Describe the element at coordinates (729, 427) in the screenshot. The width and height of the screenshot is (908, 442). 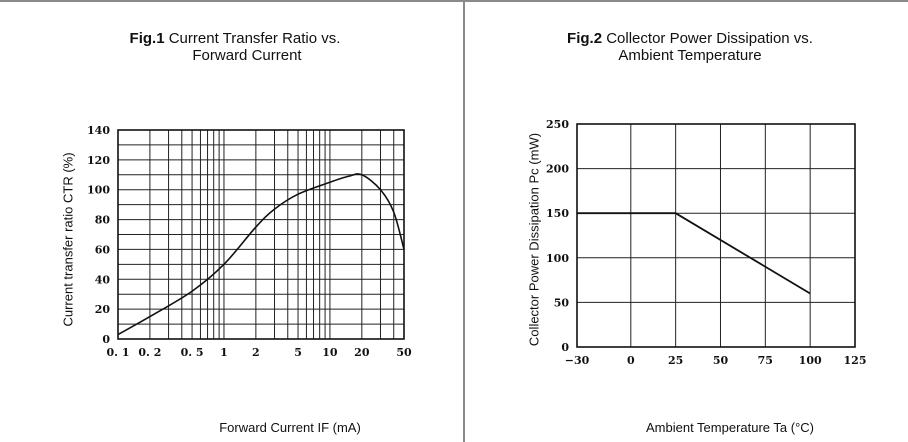
I see `fig2-x-axis-label: Ambient Temperature Ta (°C)` at that location.